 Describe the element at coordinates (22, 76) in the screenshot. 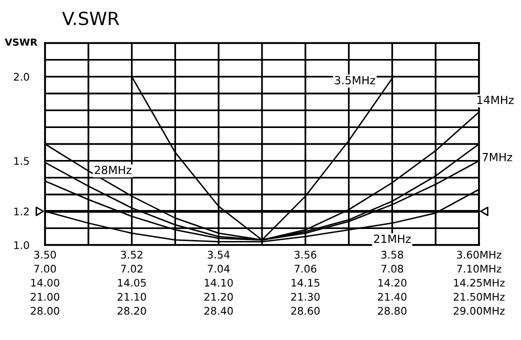

I see `y-tick-label: 2.0` at that location.